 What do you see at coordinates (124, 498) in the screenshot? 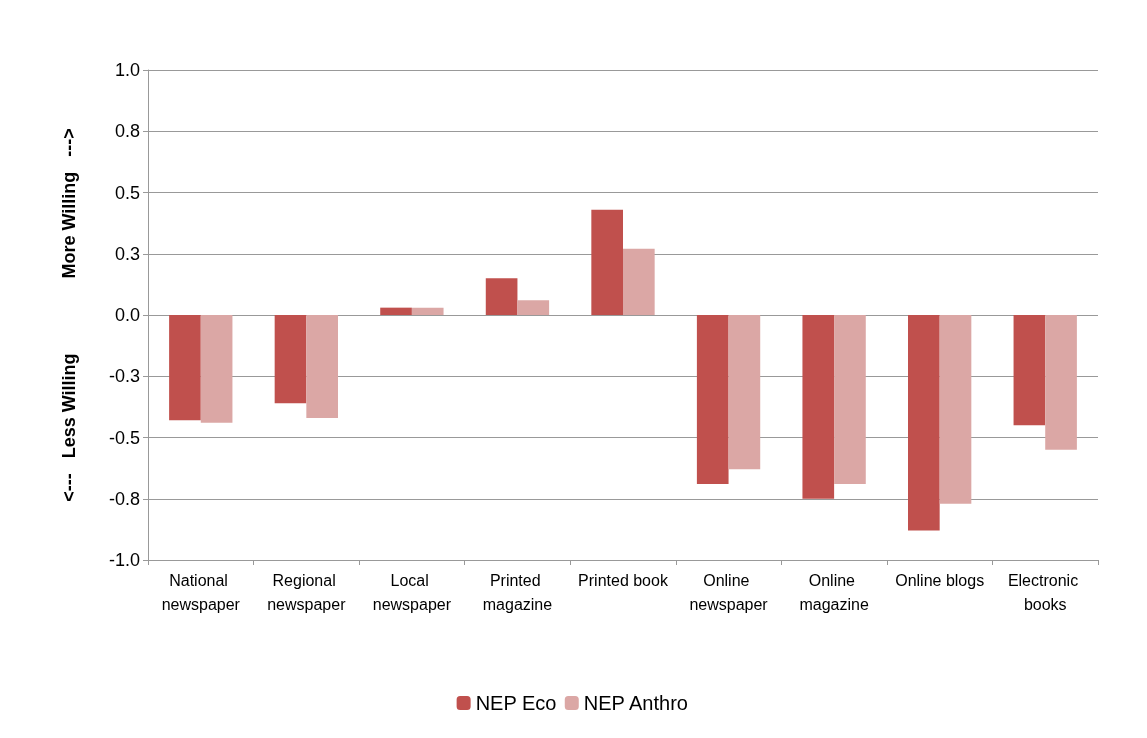
I see `y-tick-label: -0.8` at bounding box center [124, 498].